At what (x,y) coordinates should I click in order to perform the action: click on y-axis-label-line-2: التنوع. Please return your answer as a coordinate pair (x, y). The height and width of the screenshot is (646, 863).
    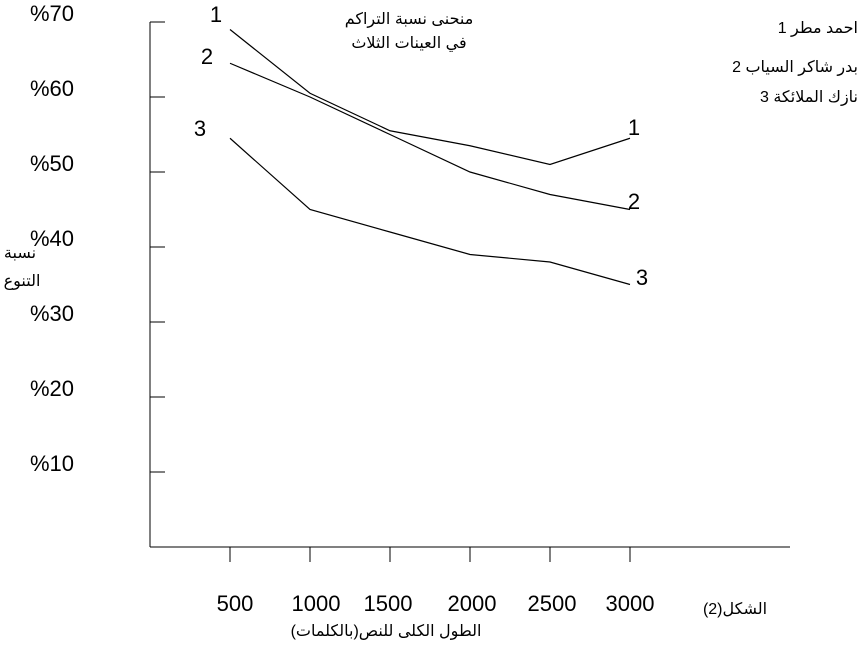
    Looking at the image, I should click on (22, 282).